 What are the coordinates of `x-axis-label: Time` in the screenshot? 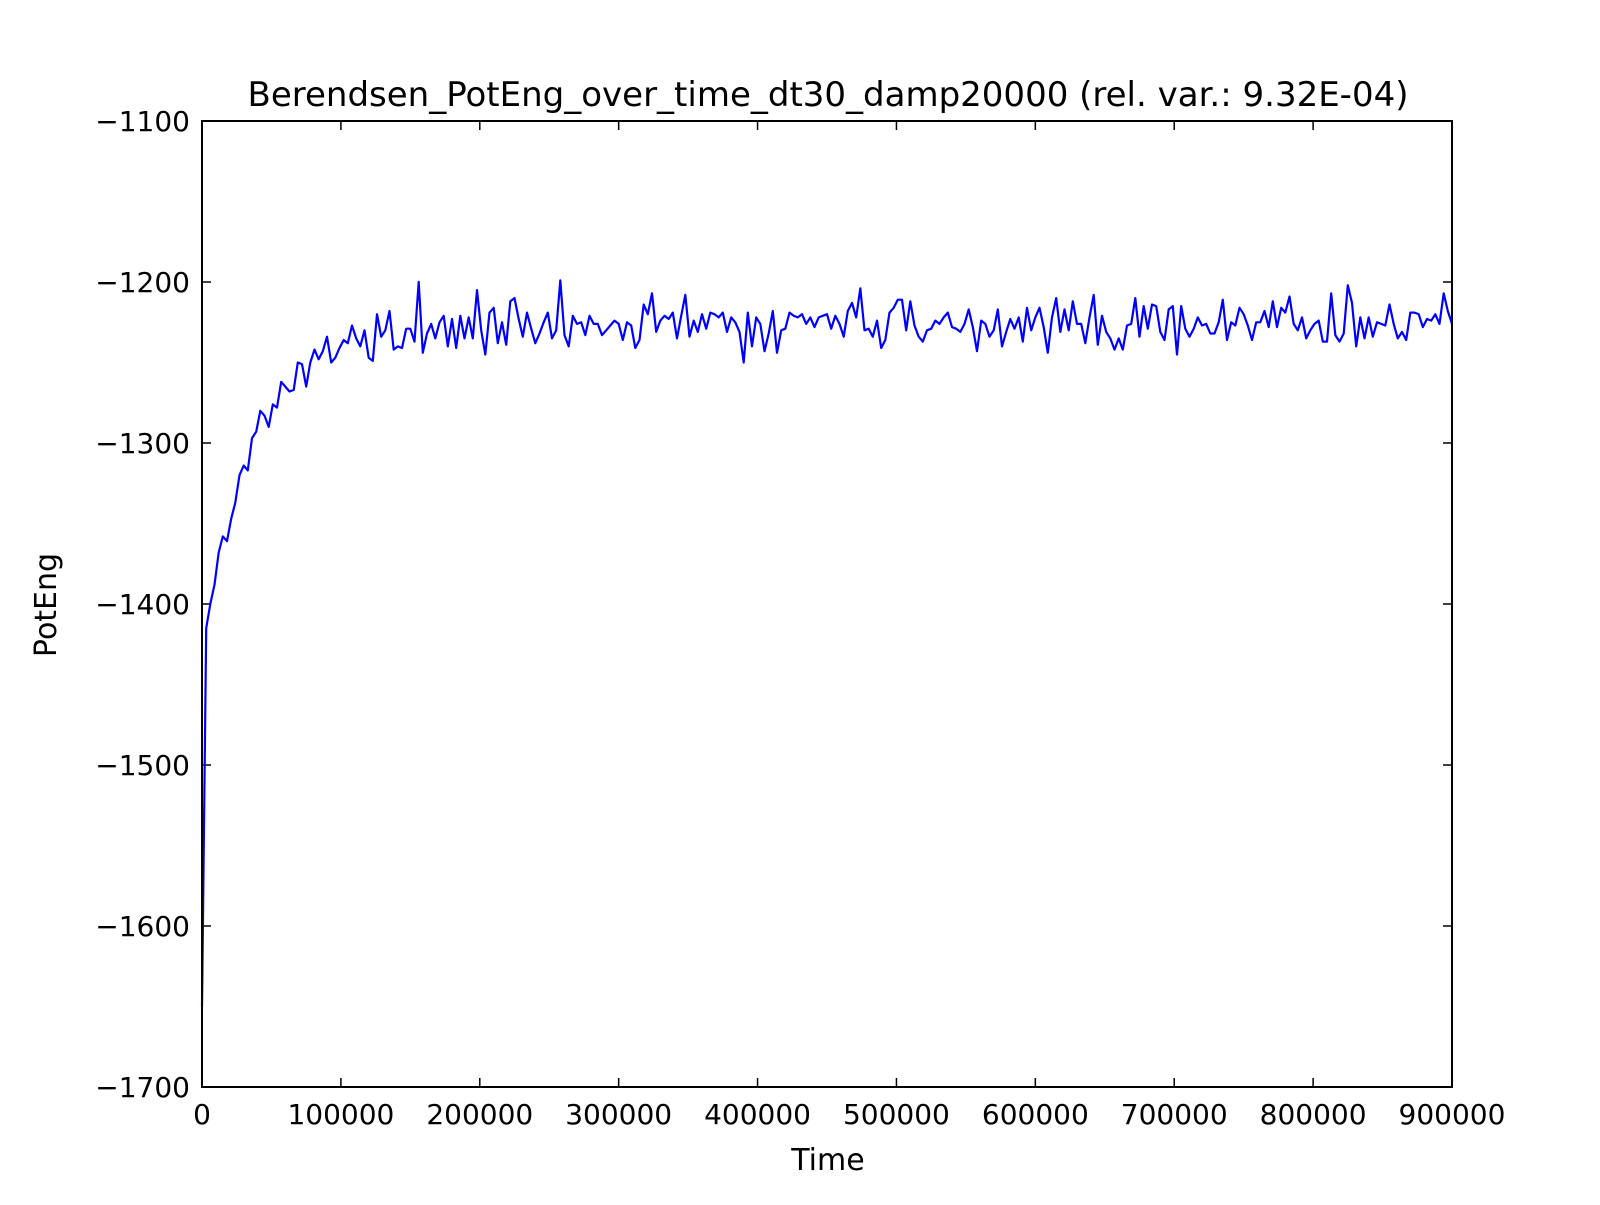 It's located at (827, 1160).